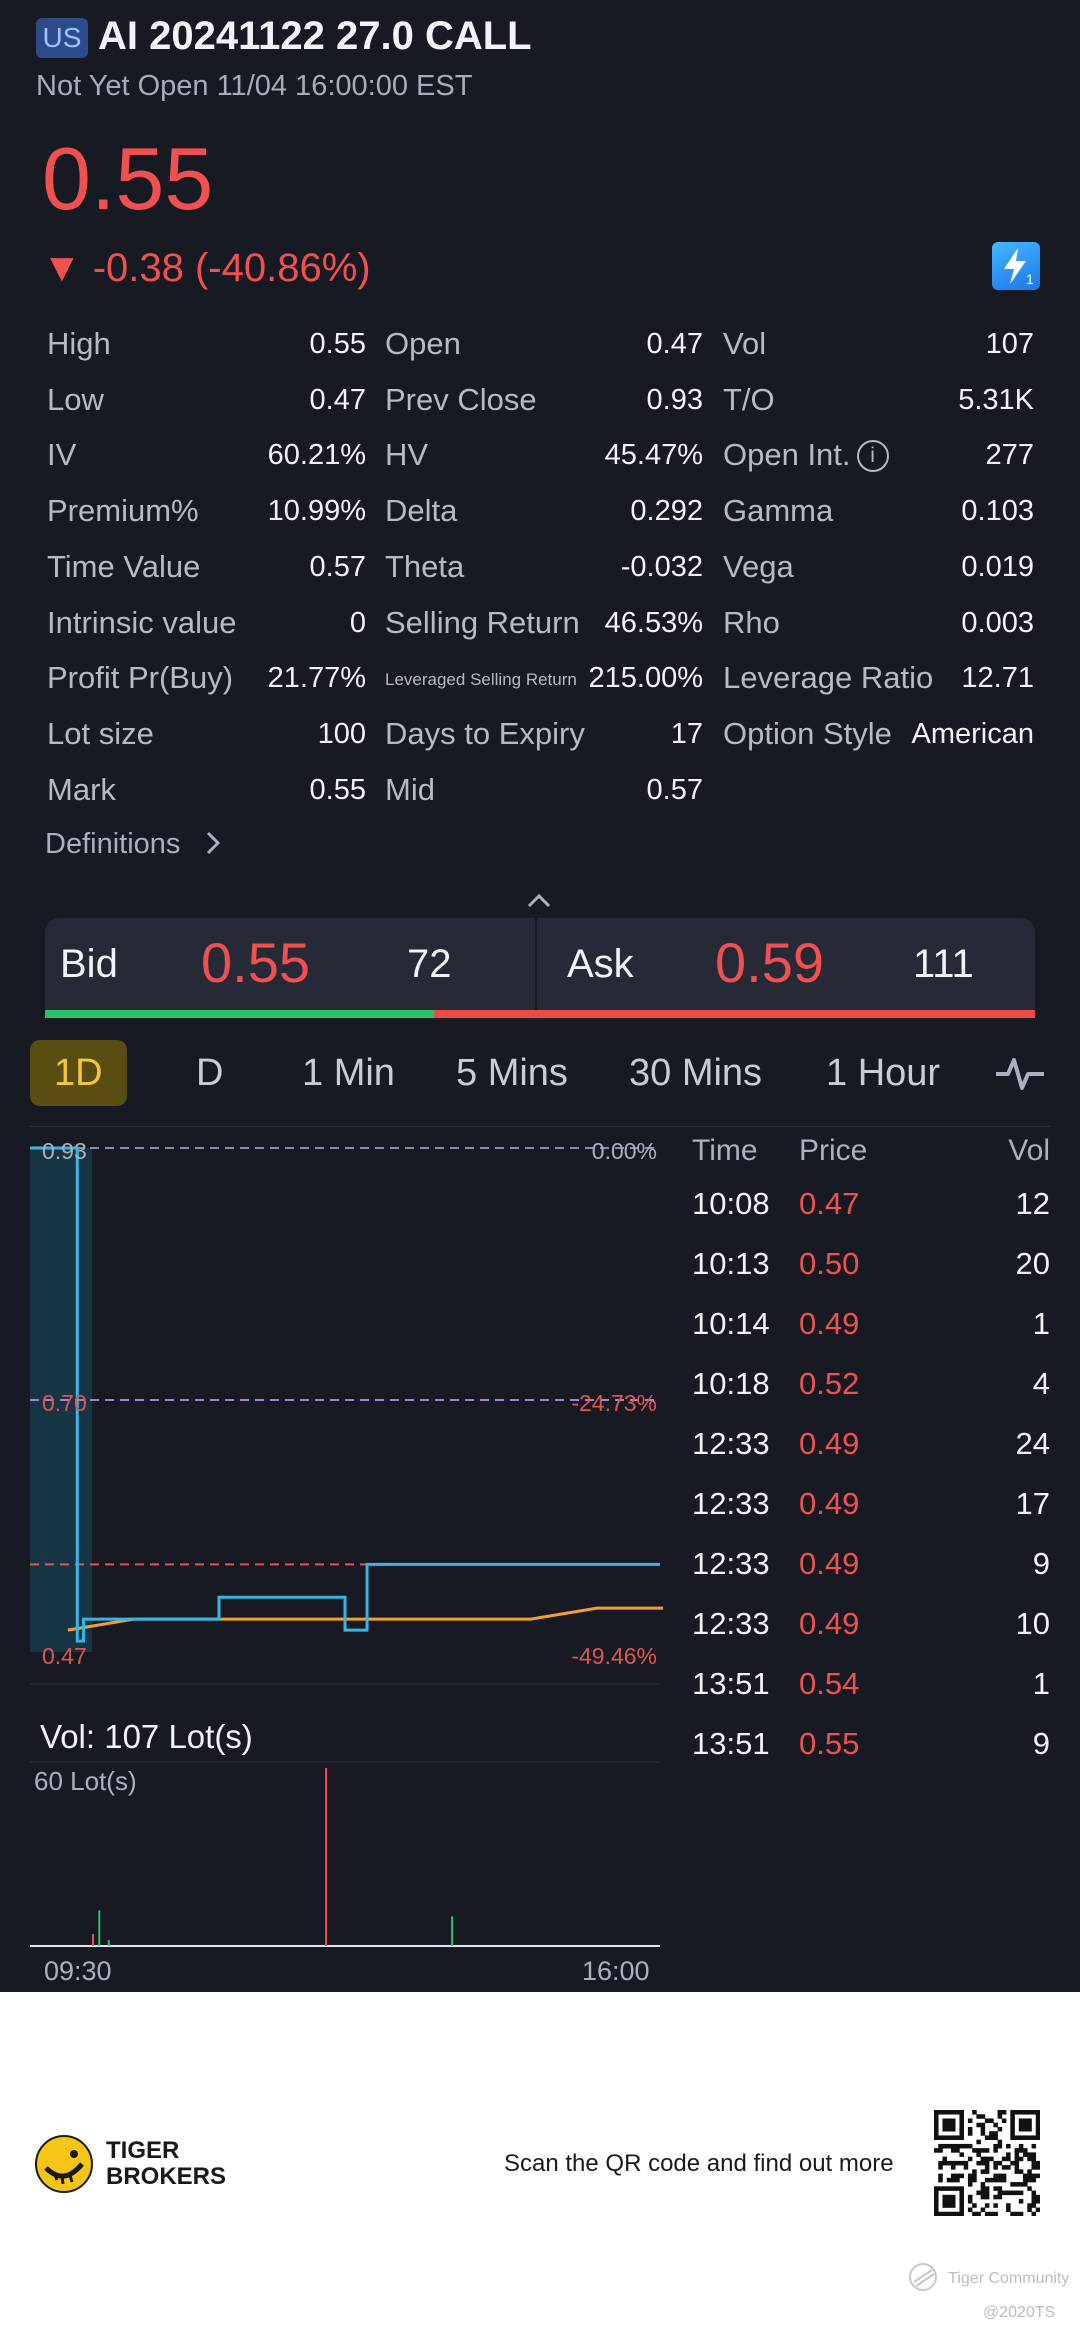 This screenshot has width=1080, height=2337. What do you see at coordinates (100, 733) in the screenshot?
I see `stat-label-lot-size: Lot size` at bounding box center [100, 733].